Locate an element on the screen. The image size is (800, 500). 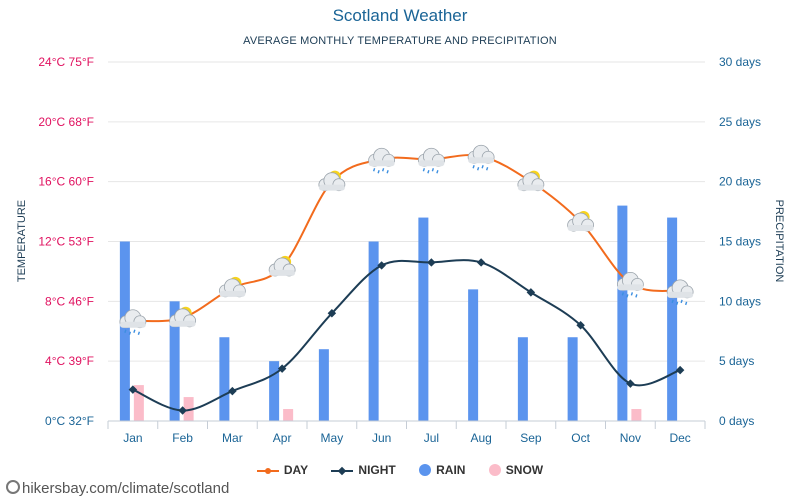
left-tick-label: 0°C 32°F is located at coordinates (69, 421).